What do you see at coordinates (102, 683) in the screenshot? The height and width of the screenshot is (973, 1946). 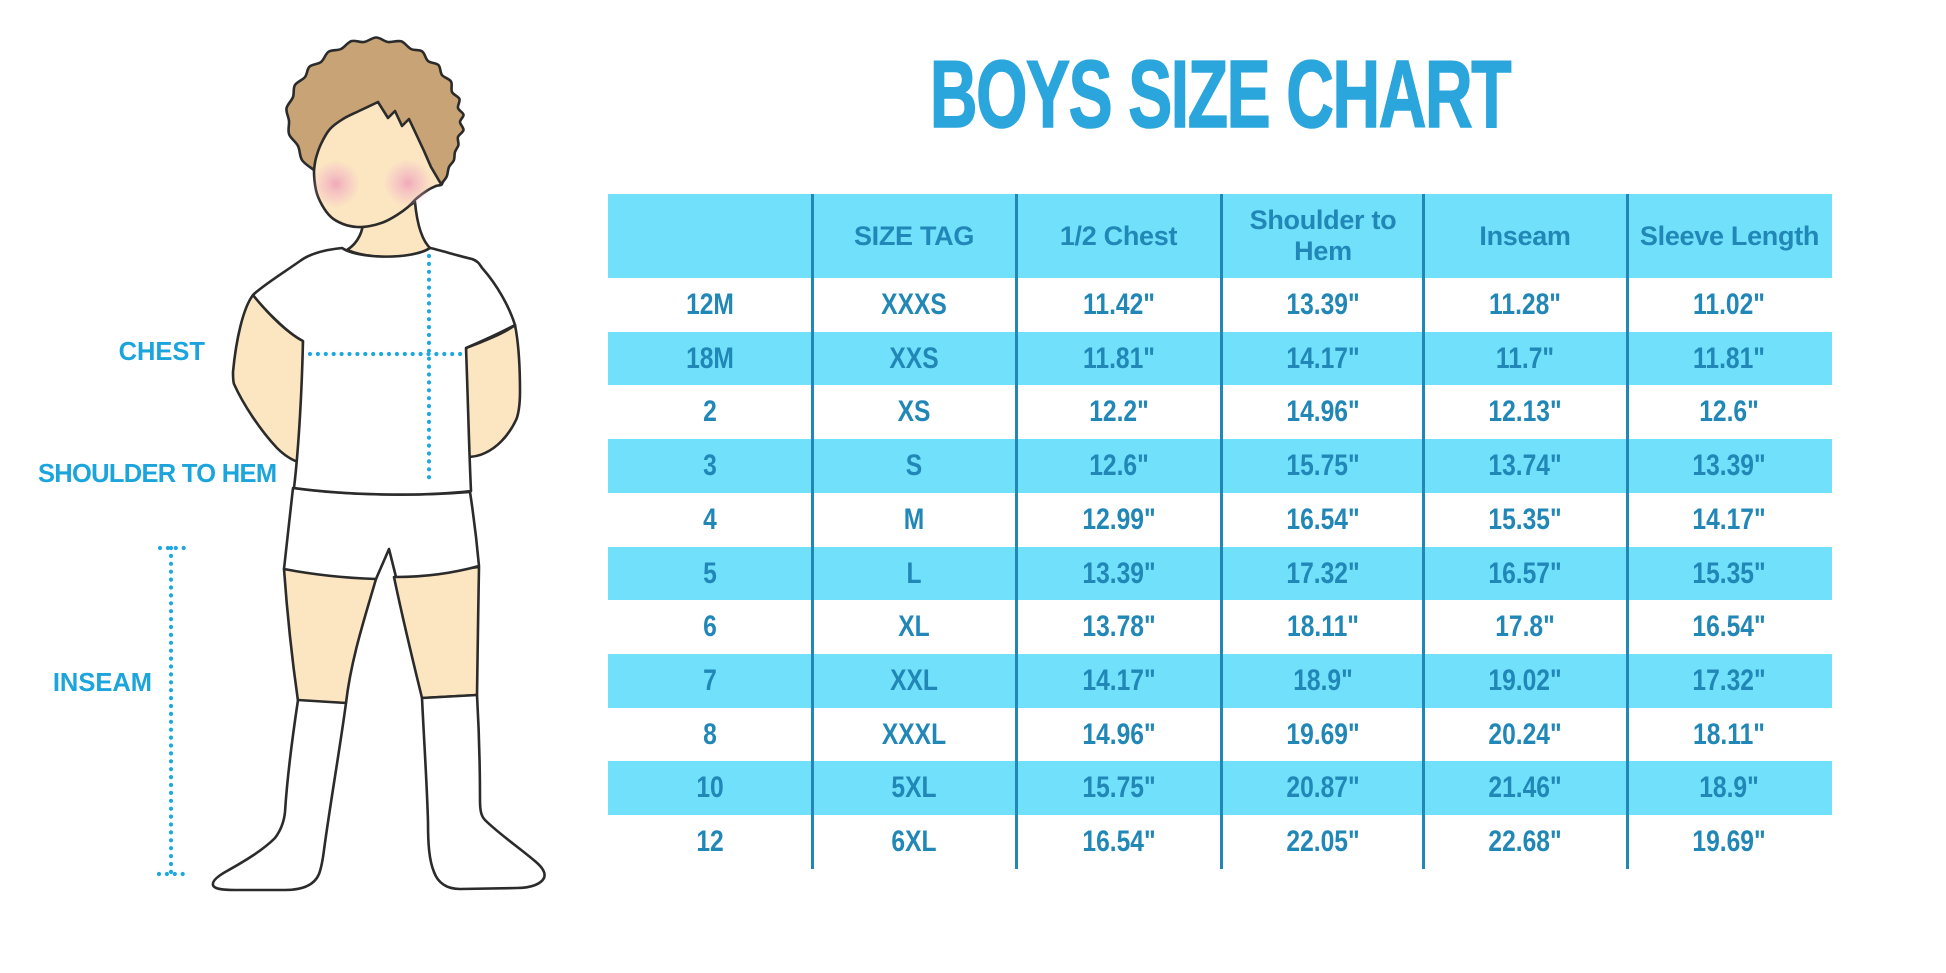 I see `svg-text: INSEAM` at bounding box center [102, 683].